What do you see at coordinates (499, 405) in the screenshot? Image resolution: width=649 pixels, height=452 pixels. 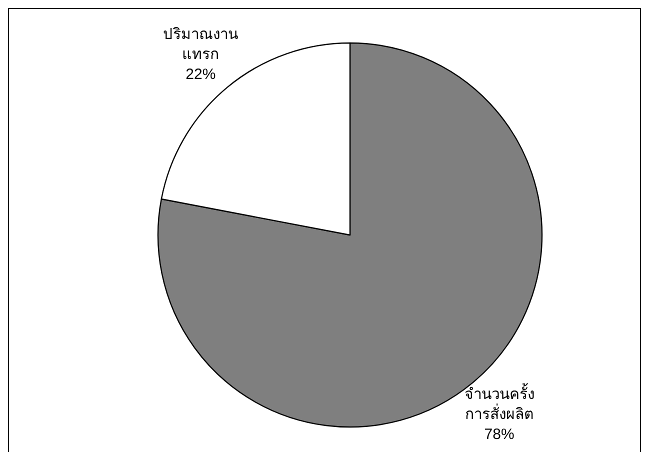 I see `slice-label: จำนวนครั้งการสั่งผลิต` at bounding box center [499, 405].